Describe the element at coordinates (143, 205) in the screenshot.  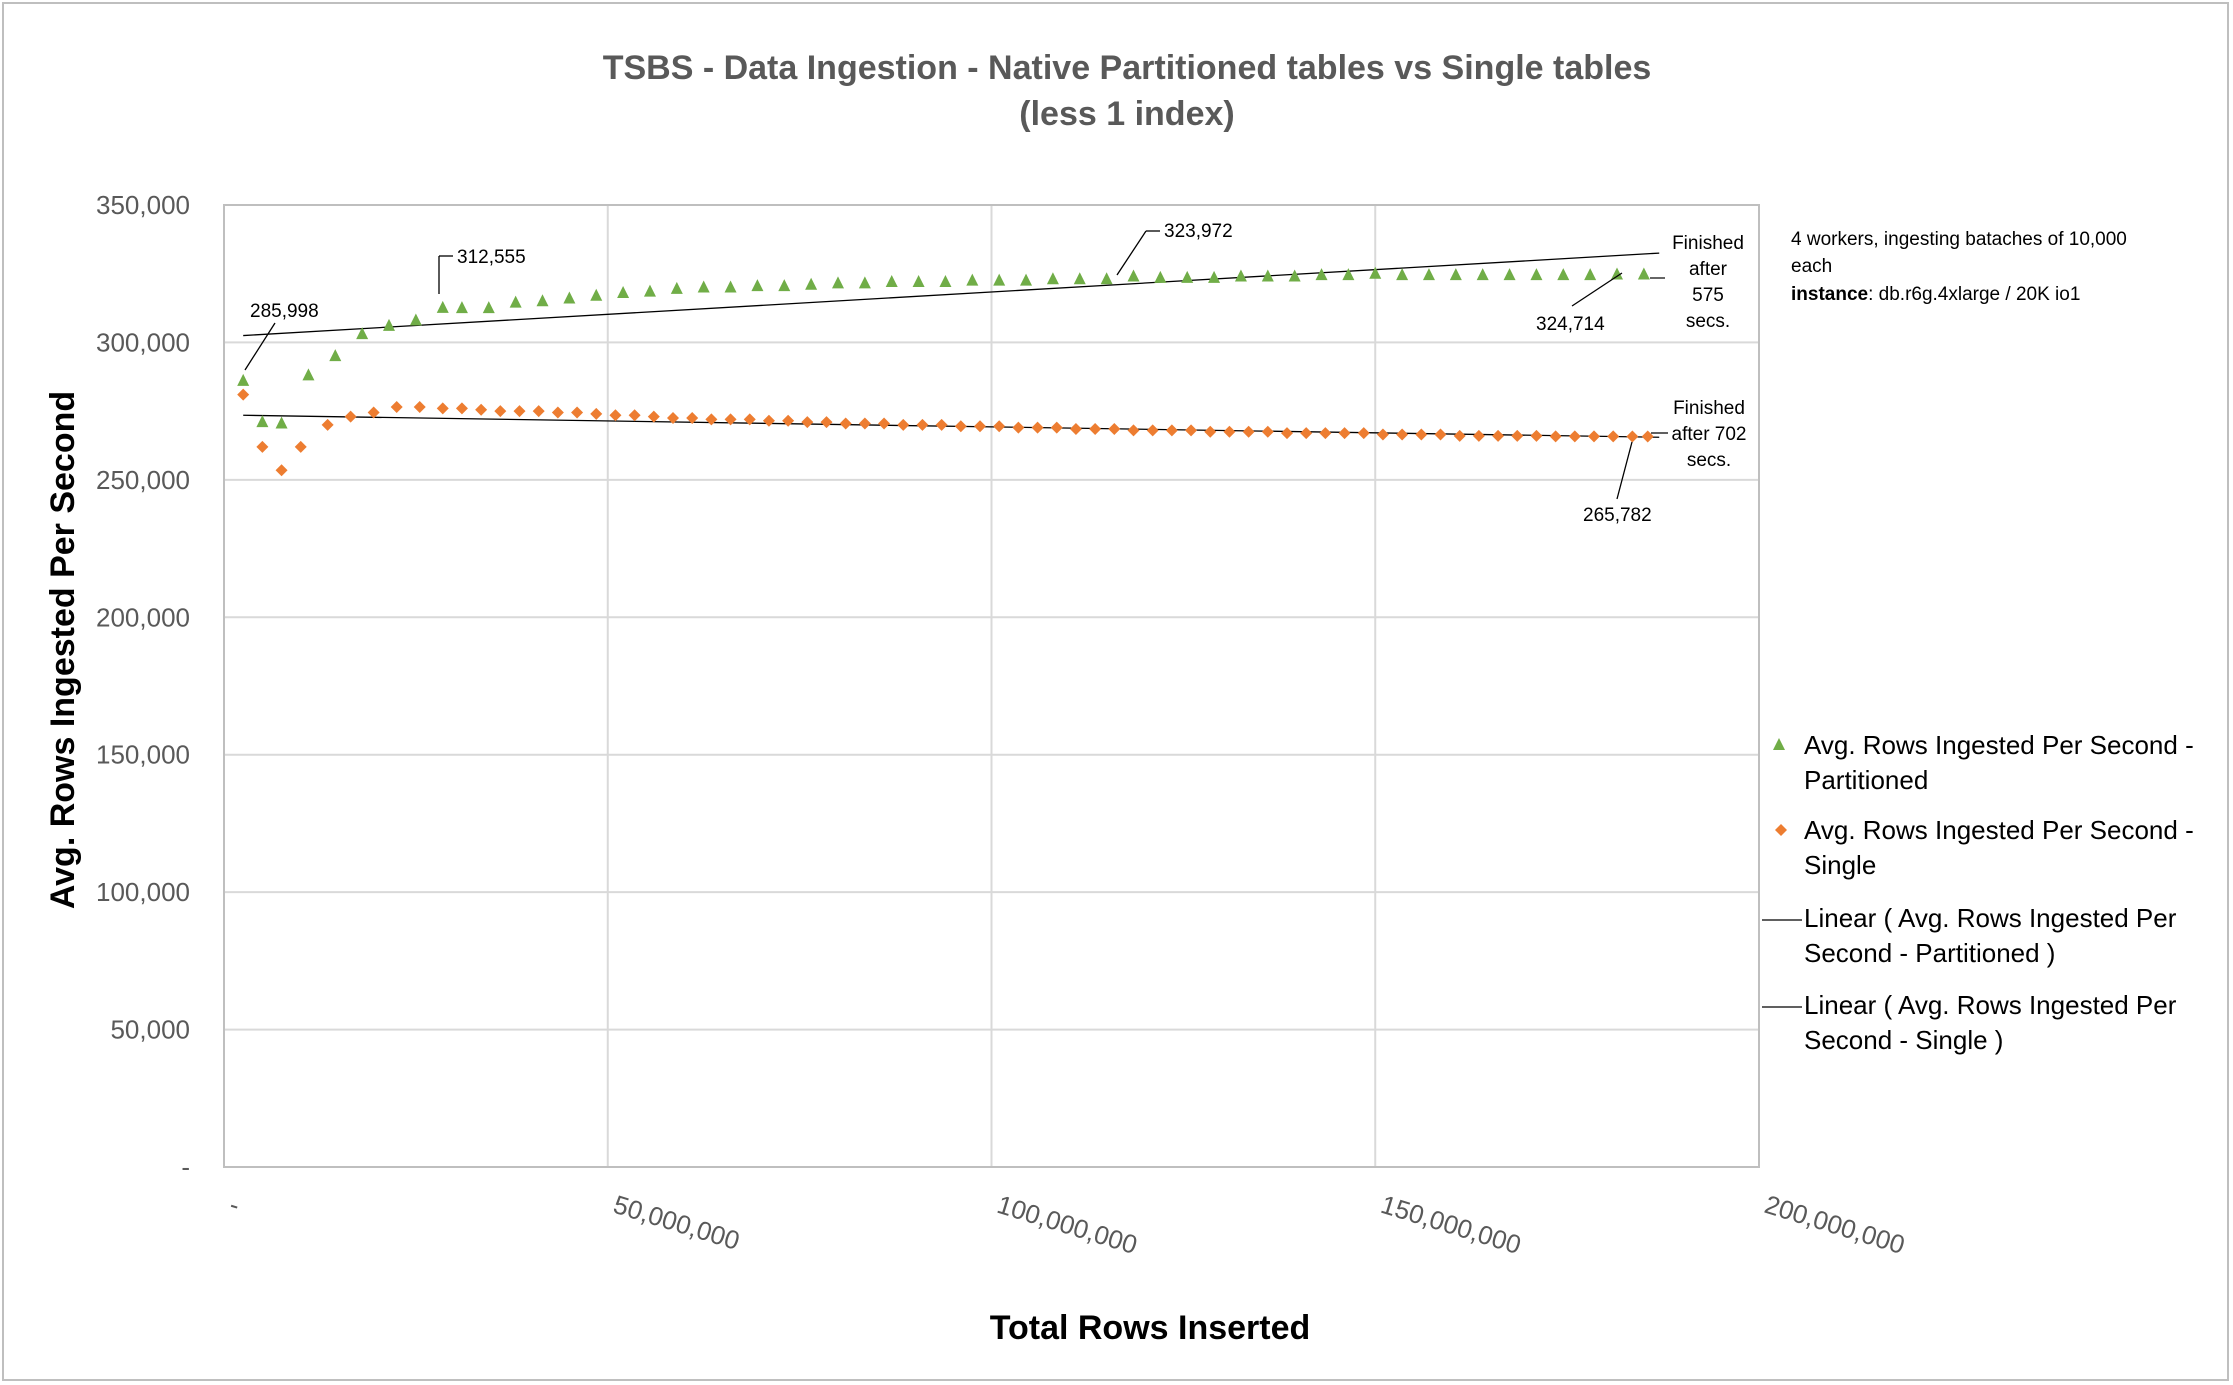
I see `y-tick-label: 350,000` at that location.